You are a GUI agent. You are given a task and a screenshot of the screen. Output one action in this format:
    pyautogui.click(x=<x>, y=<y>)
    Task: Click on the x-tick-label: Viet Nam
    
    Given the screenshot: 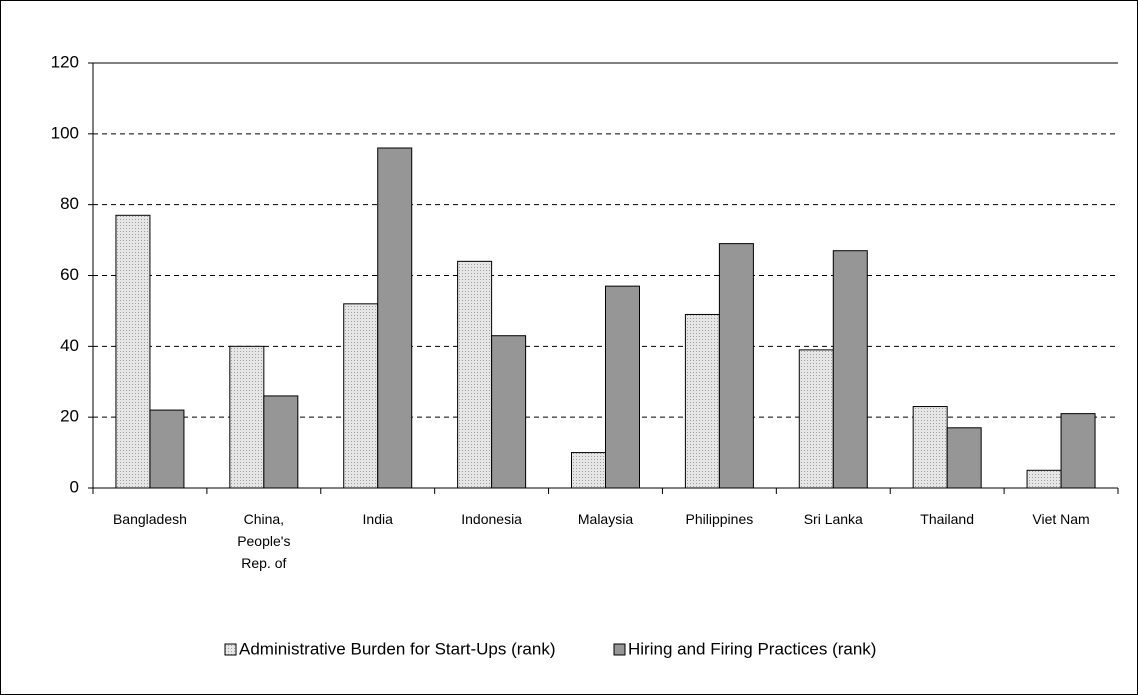 What is the action you would take?
    pyautogui.click(x=1061, y=519)
    